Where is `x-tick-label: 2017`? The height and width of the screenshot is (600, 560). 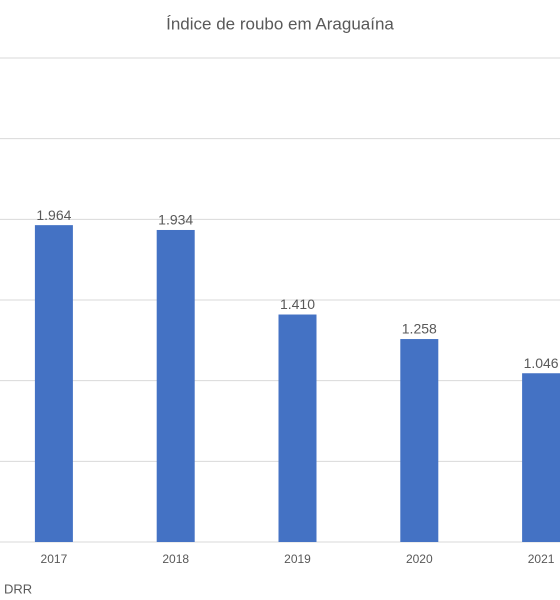 x-tick-label: 2017 is located at coordinates (54, 559).